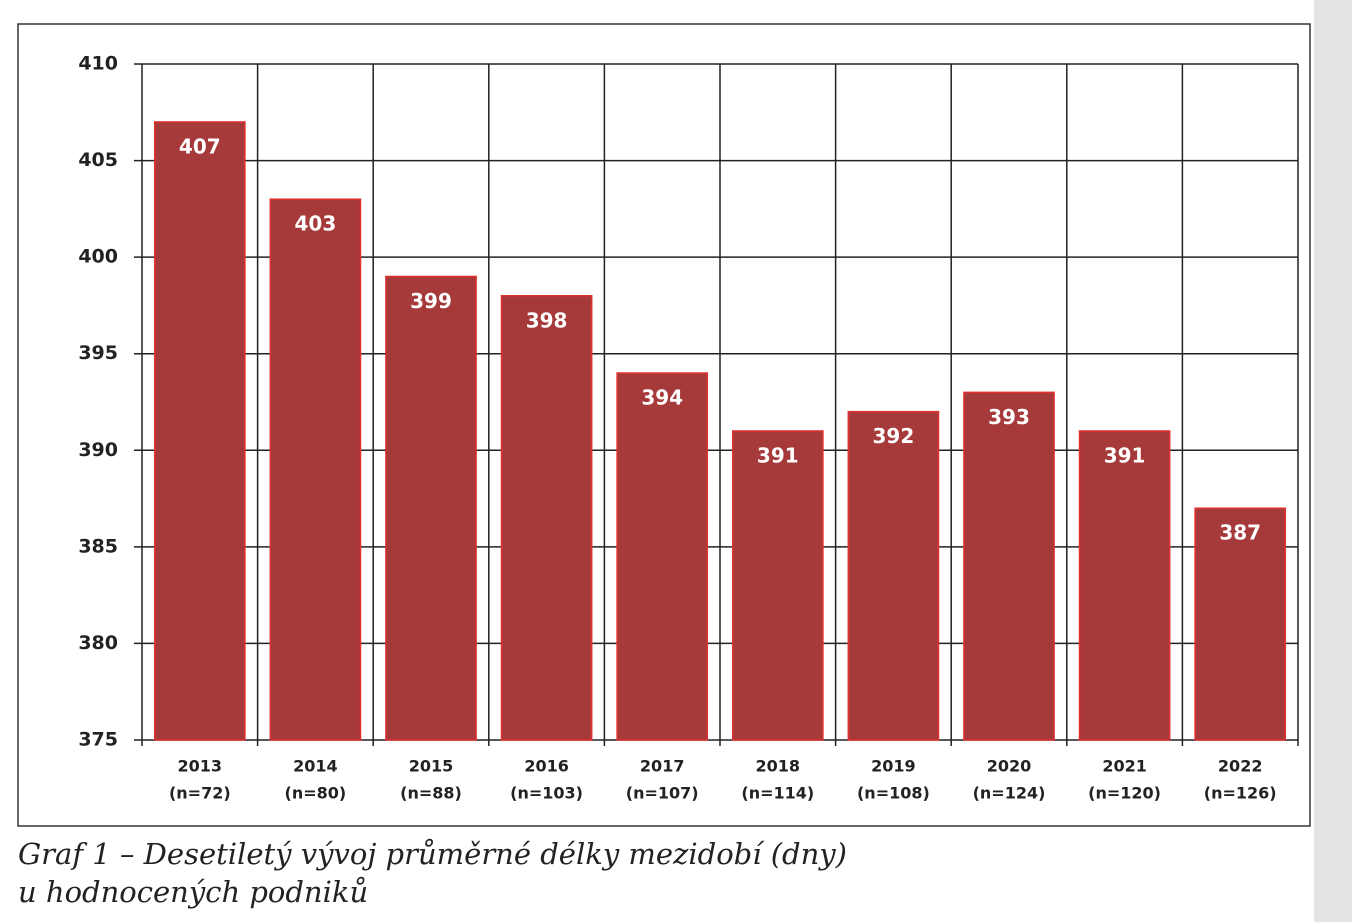  I want to click on y-tick-label: 395, so click(98, 353).